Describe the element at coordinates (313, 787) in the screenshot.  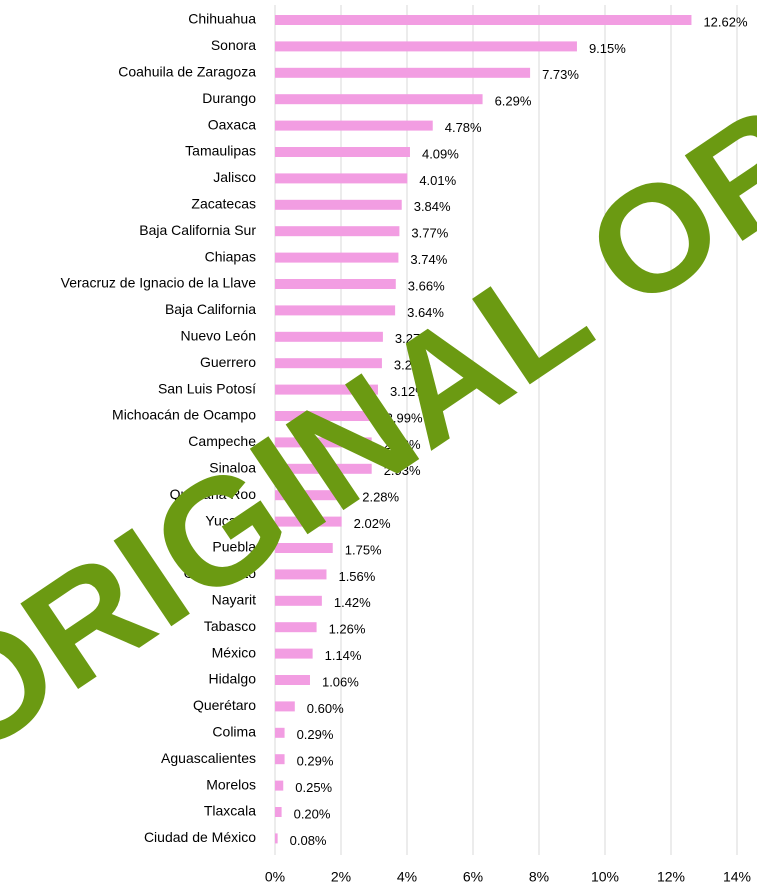
I see `data-label: 0.25%` at that location.